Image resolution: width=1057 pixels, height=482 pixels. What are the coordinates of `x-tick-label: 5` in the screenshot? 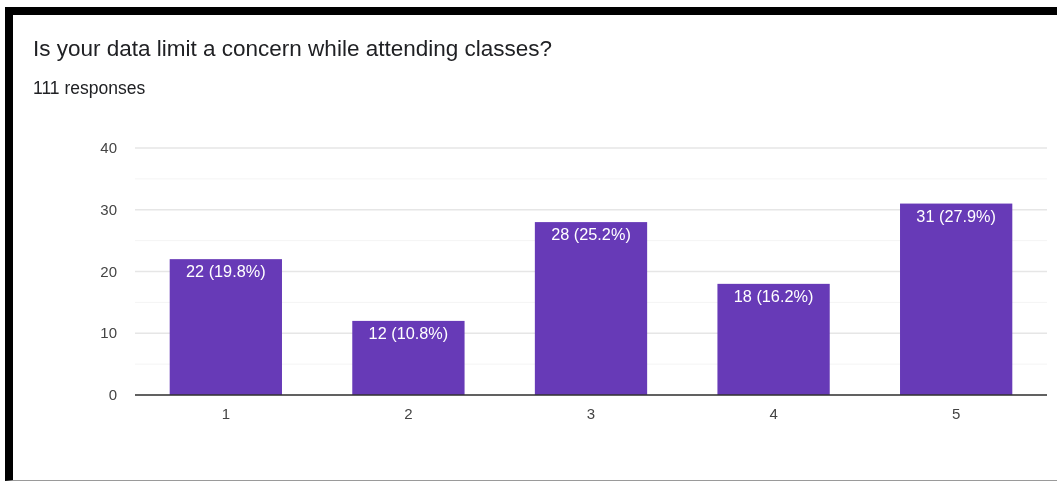 It's located at (956, 413).